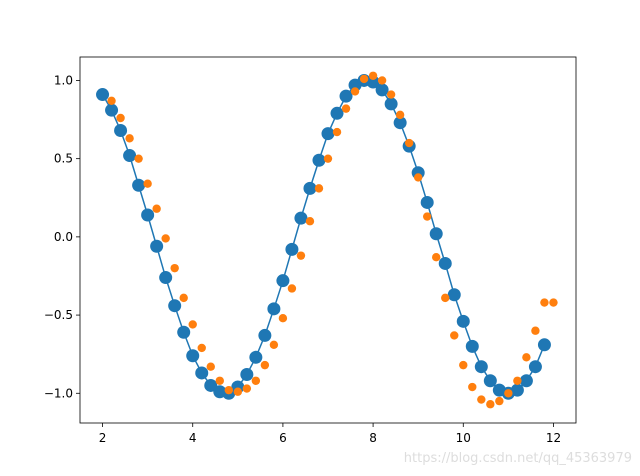 The height and width of the screenshot is (476, 640). What do you see at coordinates (63, 159) in the screenshot?
I see `y-tick-label: 0.5` at bounding box center [63, 159].